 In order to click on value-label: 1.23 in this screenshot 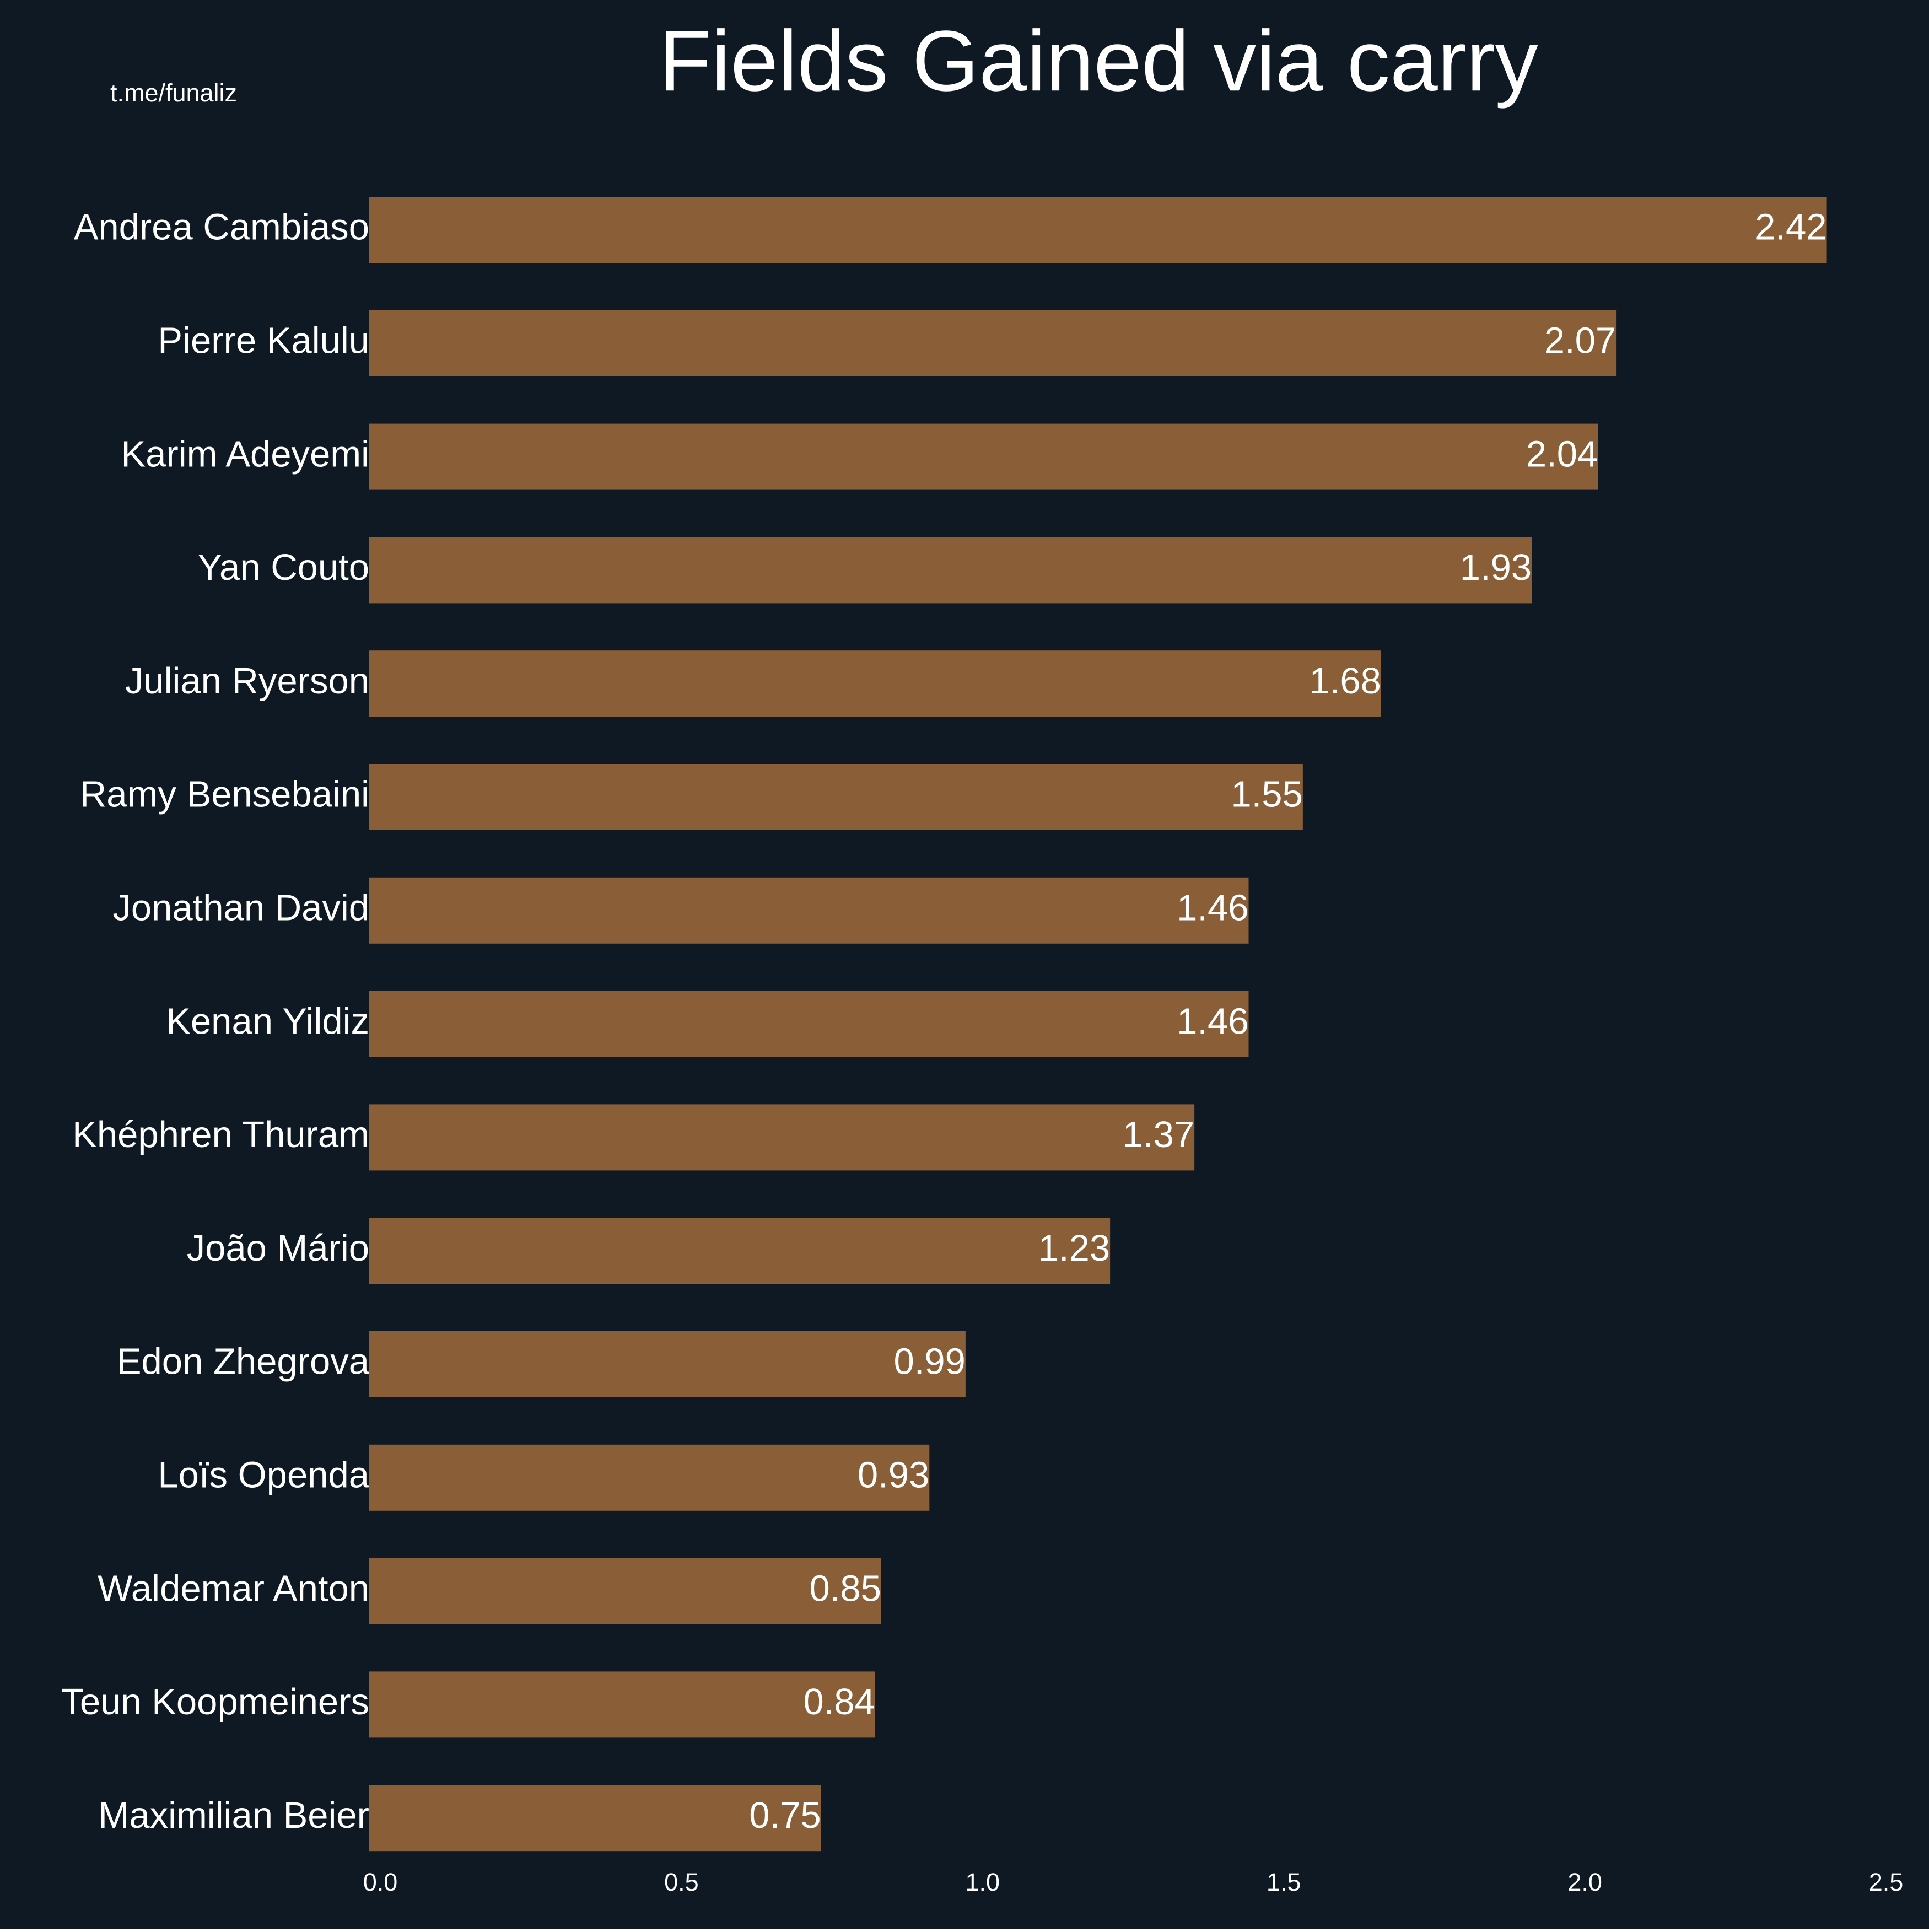, I will do `click(1074, 1248)`.